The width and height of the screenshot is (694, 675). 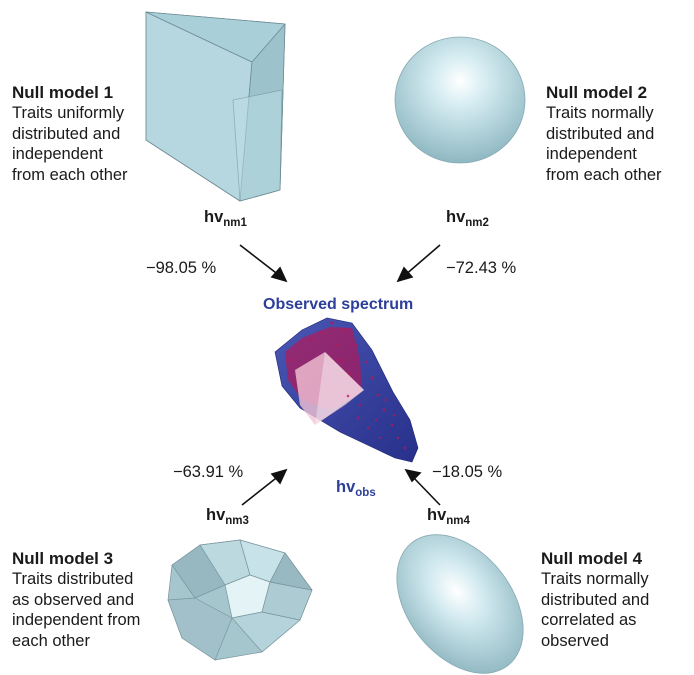 What do you see at coordinates (591, 154) in the screenshot?
I see `null-model-2-line-3: independent` at bounding box center [591, 154].